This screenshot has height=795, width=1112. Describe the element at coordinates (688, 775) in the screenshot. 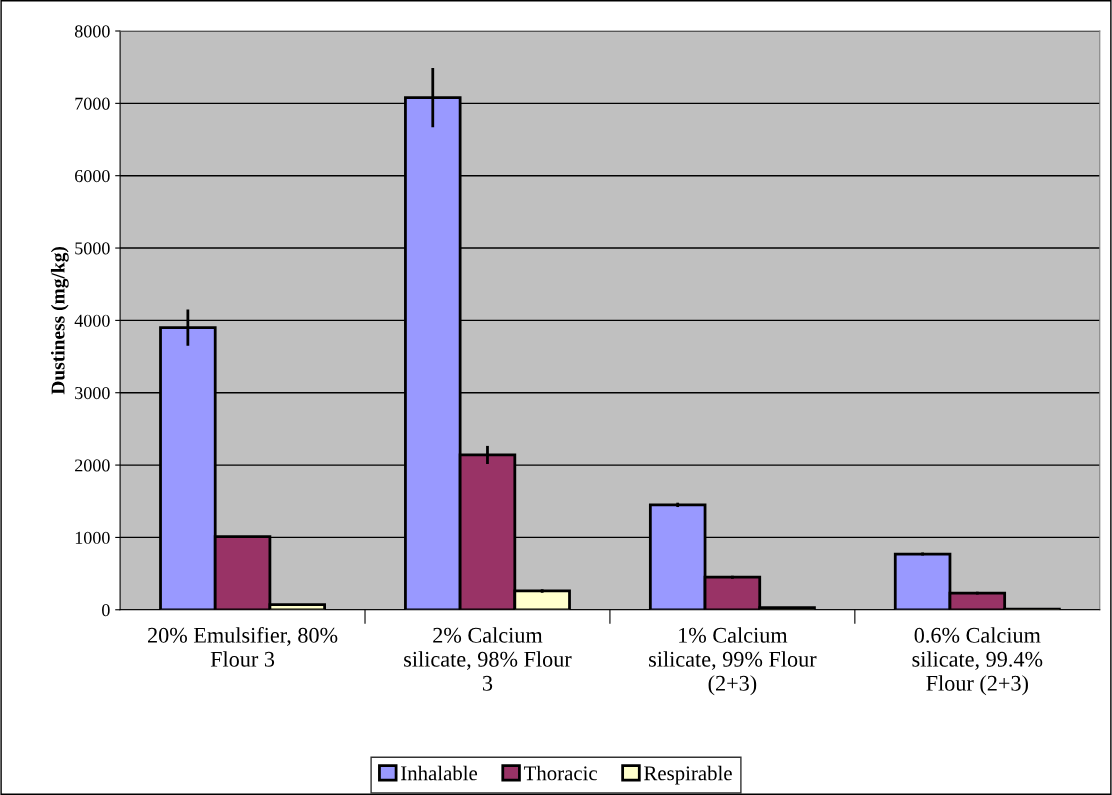

I see `legend-label: Respirable` at that location.